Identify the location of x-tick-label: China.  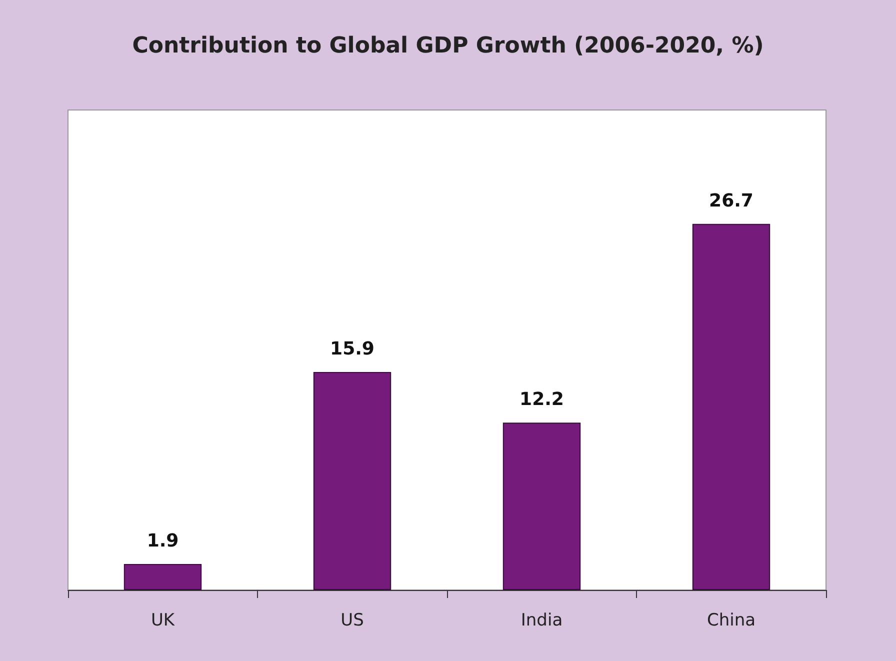
(731, 620).